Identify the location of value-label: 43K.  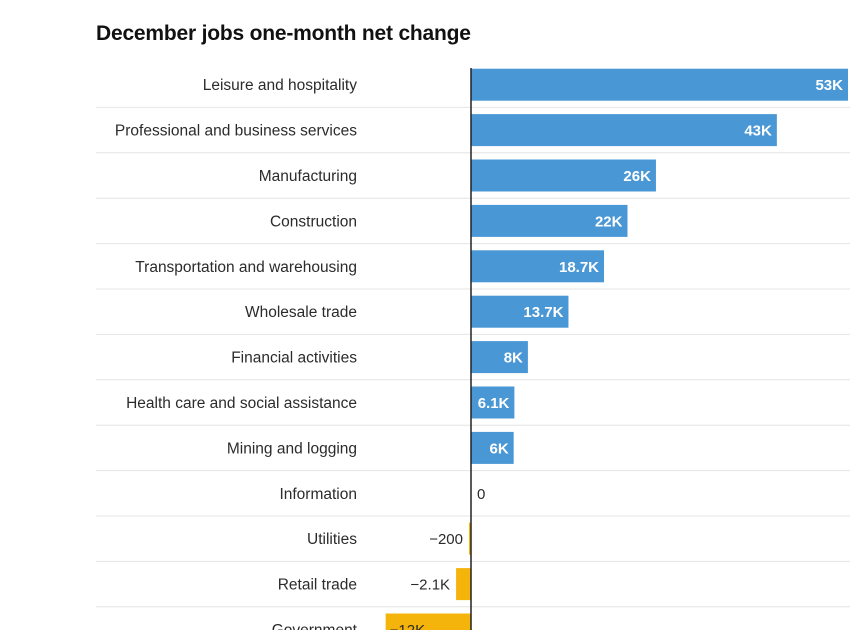
(758, 131).